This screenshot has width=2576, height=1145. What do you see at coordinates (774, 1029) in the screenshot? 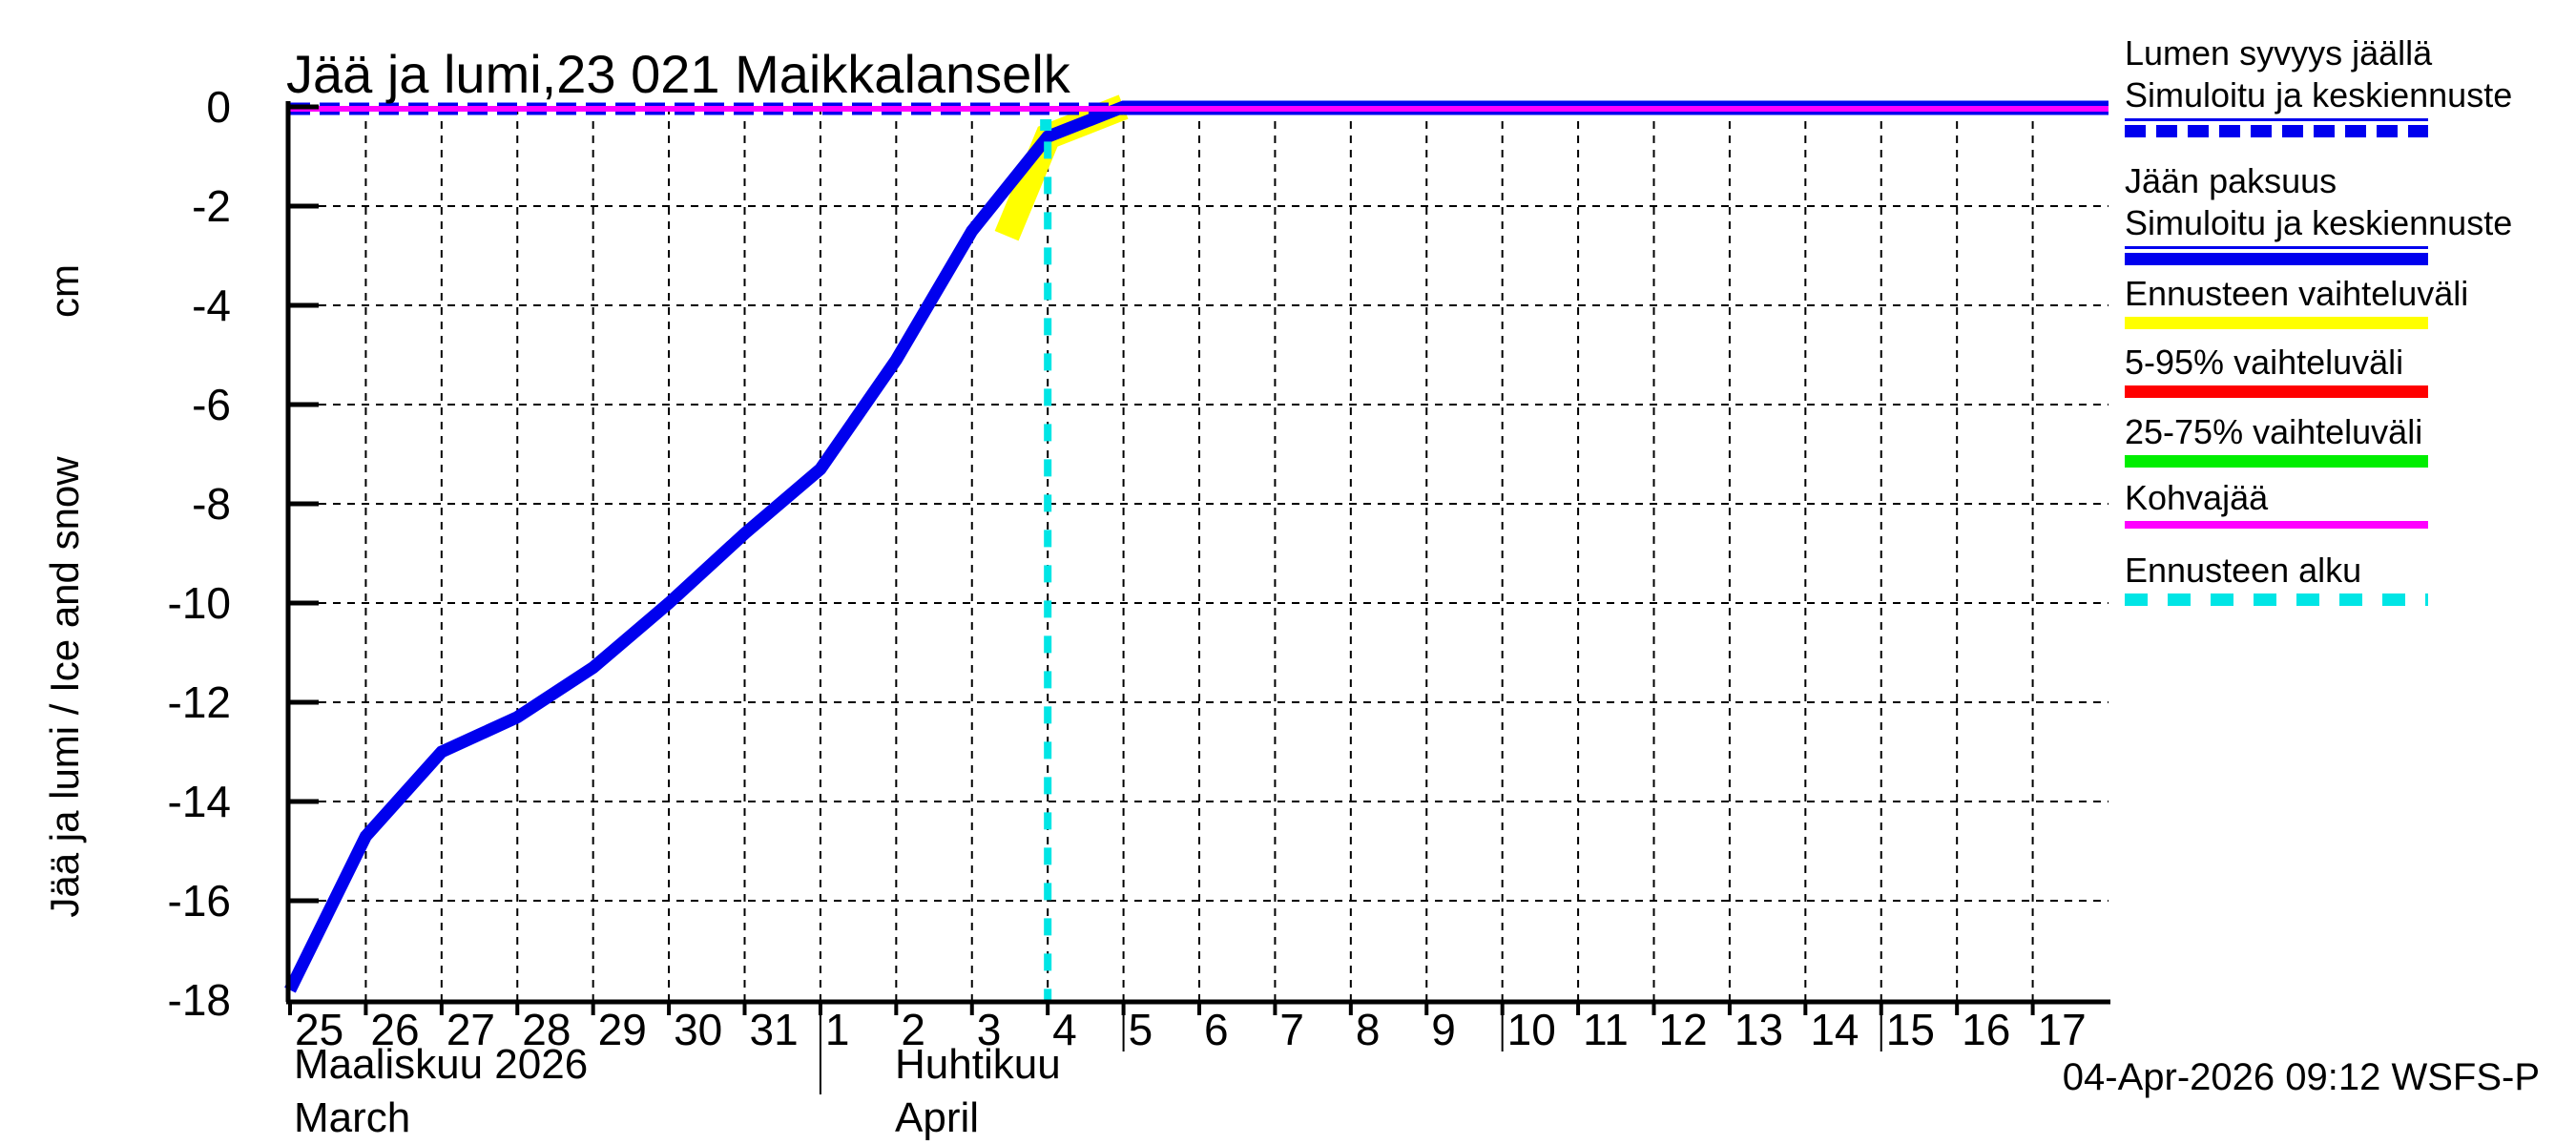
I see `x-tick-label: 31` at bounding box center [774, 1029].